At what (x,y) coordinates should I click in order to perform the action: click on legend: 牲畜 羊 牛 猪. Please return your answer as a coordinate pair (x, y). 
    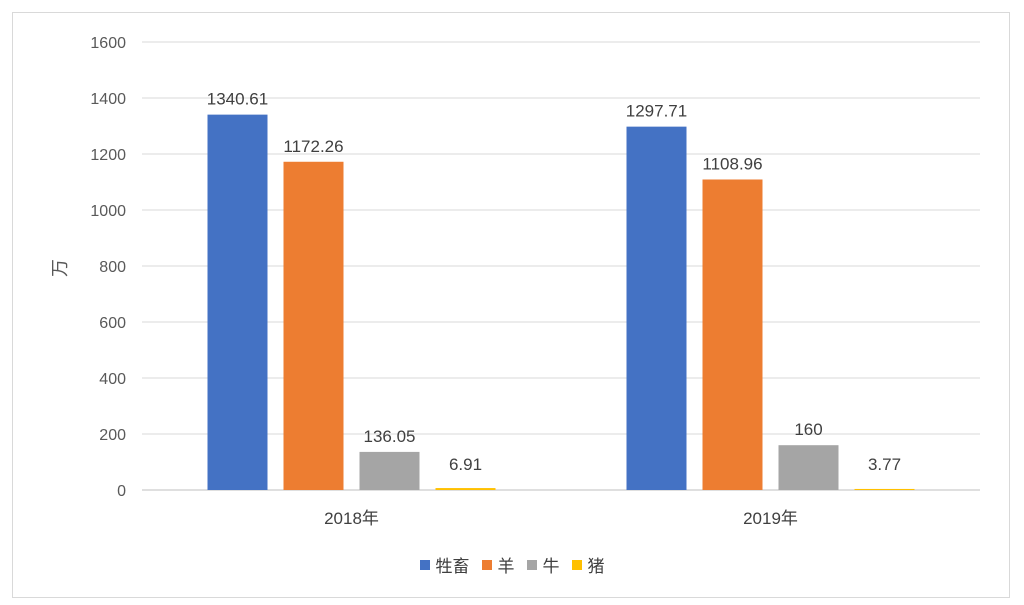
    Looking at the image, I should click on (512, 564).